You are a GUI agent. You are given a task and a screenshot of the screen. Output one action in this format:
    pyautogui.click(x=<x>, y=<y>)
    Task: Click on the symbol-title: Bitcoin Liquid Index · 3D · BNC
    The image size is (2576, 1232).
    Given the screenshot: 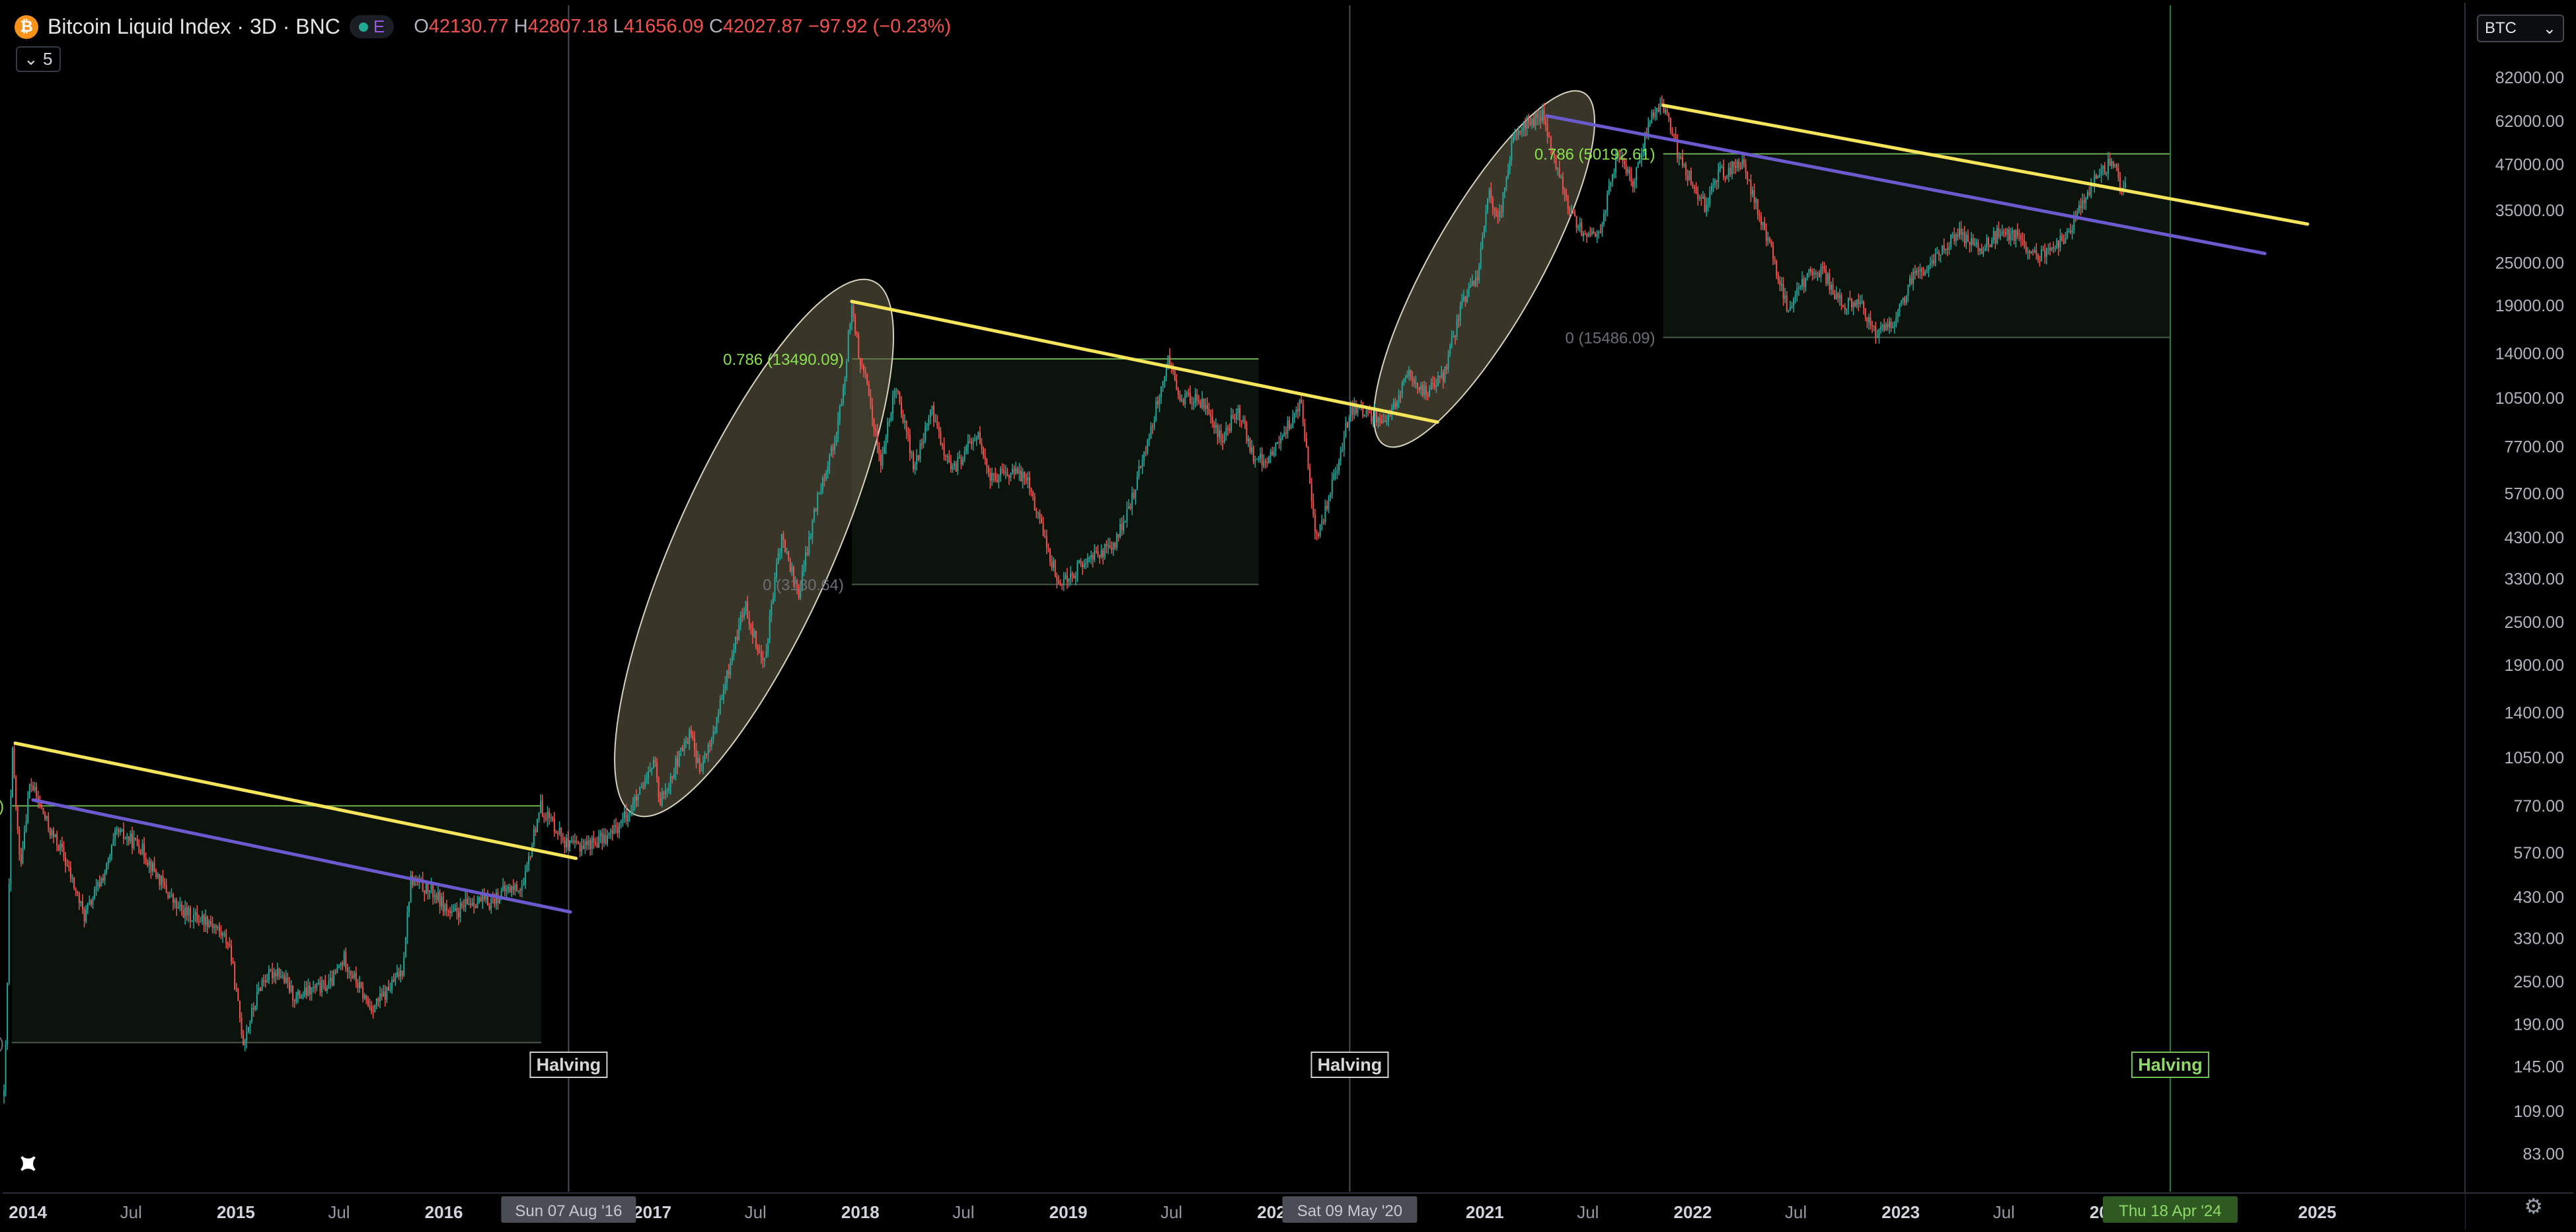 What is the action you would take?
    pyautogui.click(x=194, y=26)
    